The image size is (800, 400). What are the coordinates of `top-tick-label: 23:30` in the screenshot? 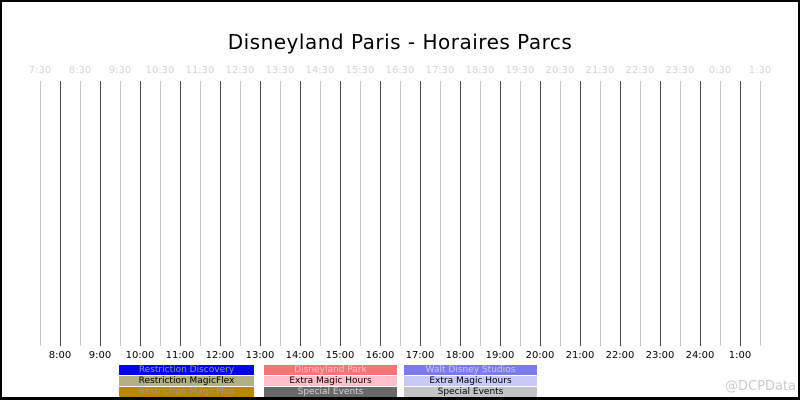 It's located at (680, 70).